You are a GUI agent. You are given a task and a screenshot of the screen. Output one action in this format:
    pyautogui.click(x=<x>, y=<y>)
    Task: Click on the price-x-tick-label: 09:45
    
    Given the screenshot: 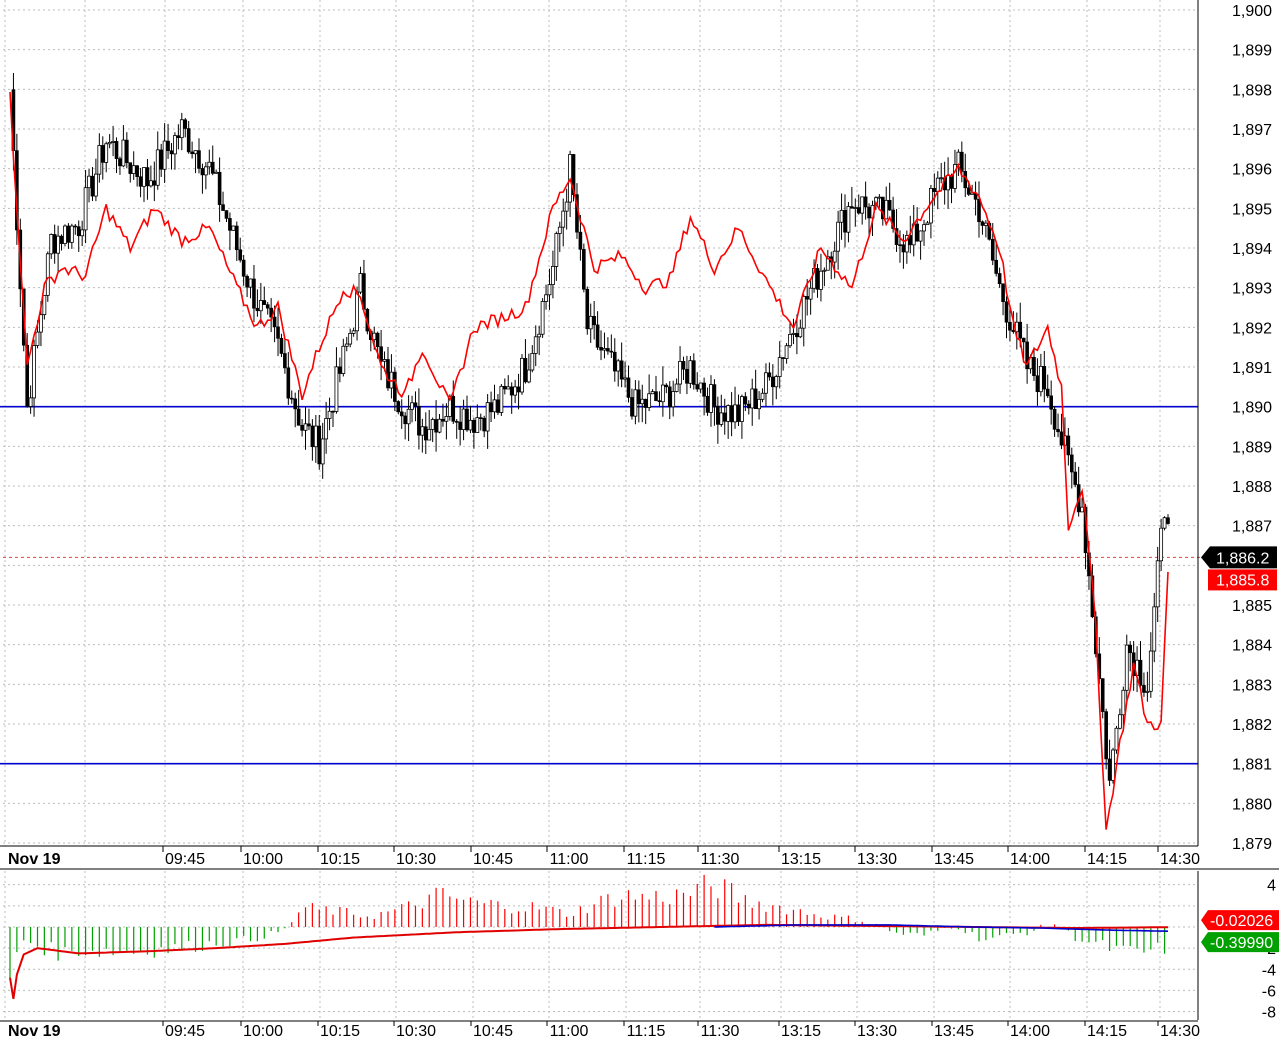 What is the action you would take?
    pyautogui.click(x=185, y=859)
    